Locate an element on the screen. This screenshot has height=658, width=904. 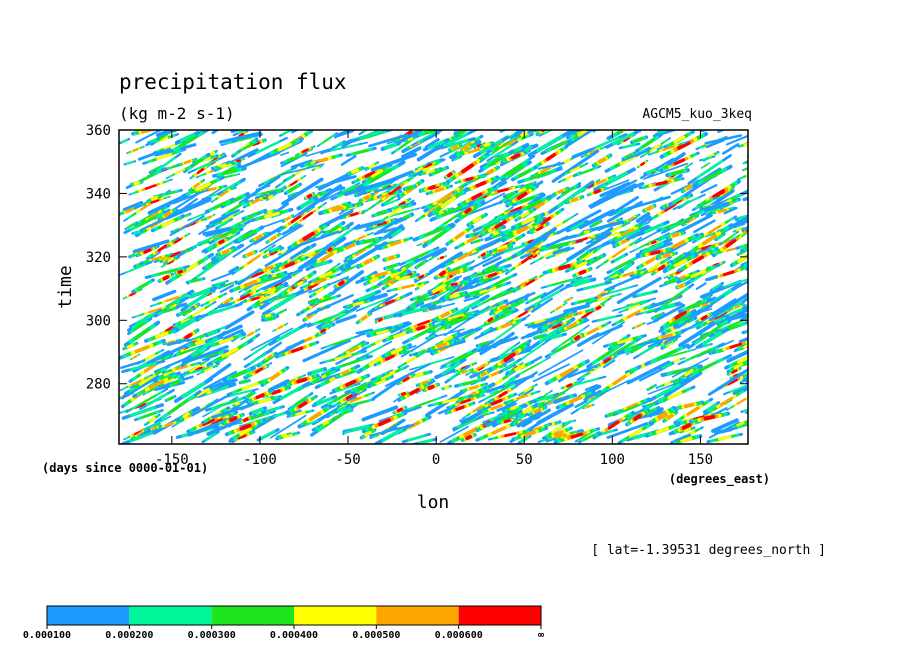
x-tick-label: -50 is located at coordinates (347, 460).